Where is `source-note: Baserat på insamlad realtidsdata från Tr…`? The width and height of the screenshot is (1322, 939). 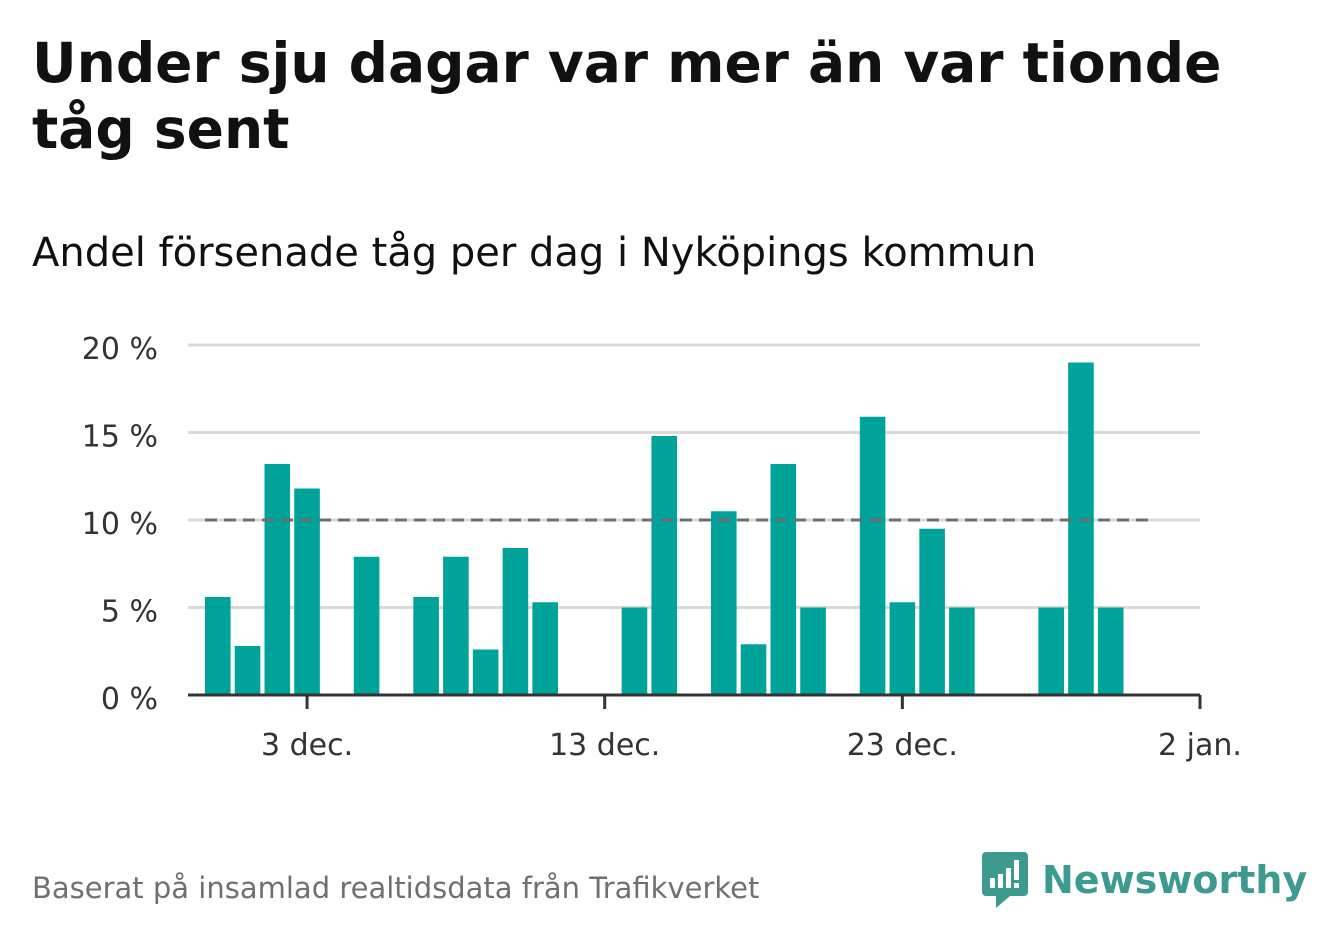 source-note: Baserat på insamlad realtidsdata från Tr… is located at coordinates (396, 888).